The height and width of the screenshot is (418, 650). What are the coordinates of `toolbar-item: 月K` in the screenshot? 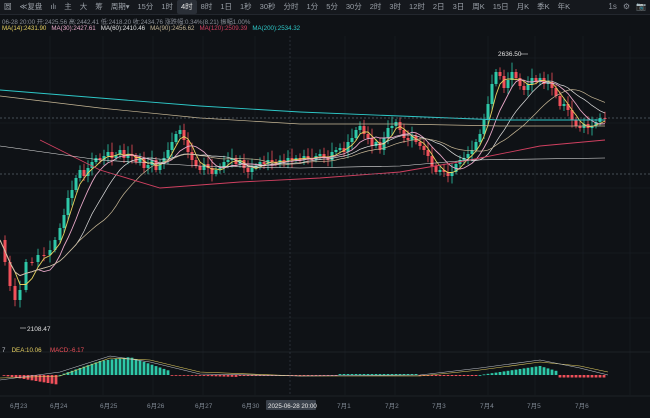 It's located at (523, 6).